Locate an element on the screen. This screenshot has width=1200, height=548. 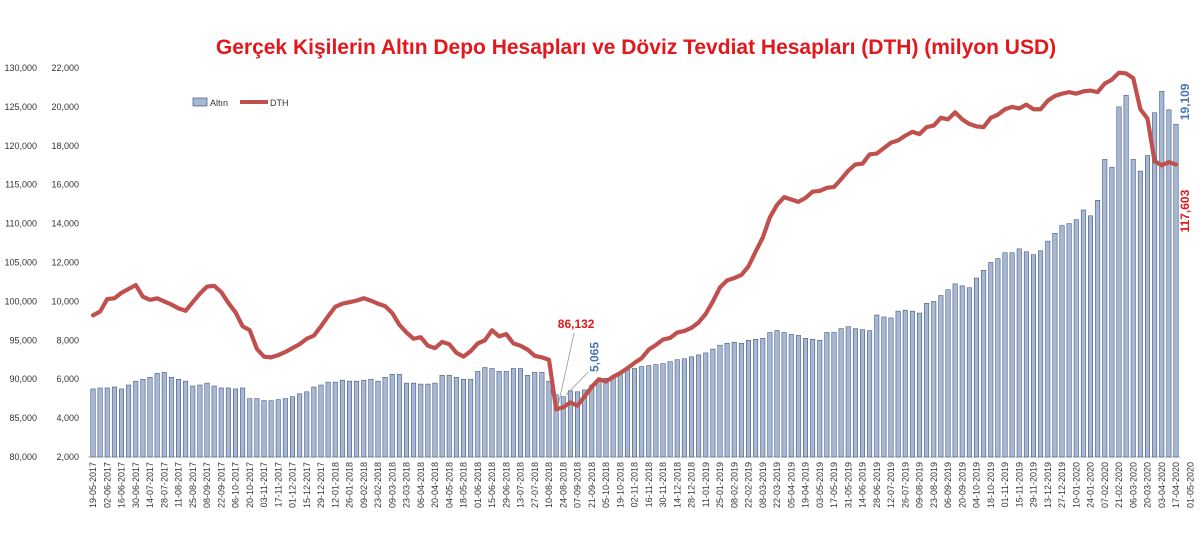
x-tick-label: 20-03-2020 is located at coordinates (1148, 485).